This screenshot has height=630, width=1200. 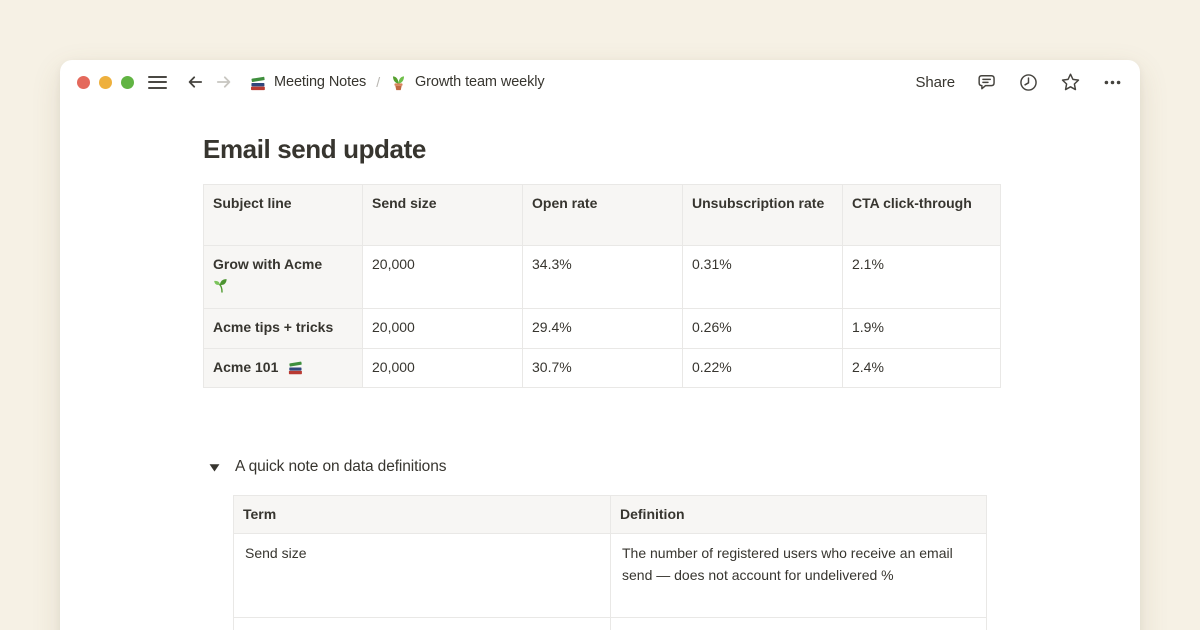 I want to click on definition-cell: Percentage of users who open the email, so click(x=798, y=623).